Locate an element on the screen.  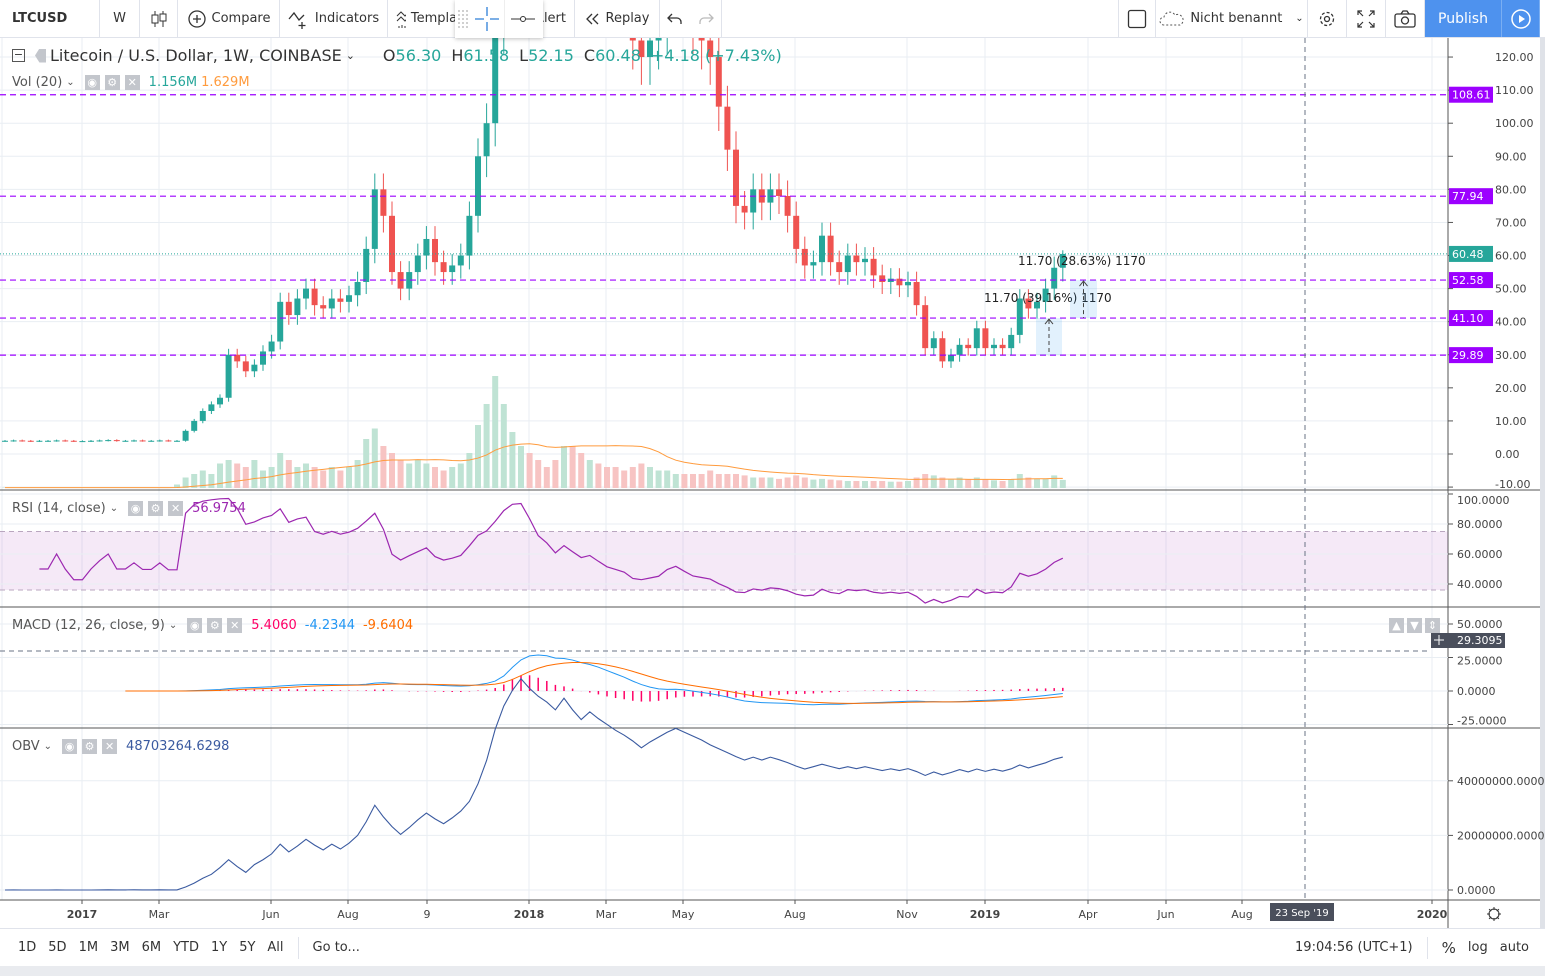
snapshot-button is located at coordinates (1405, 18).